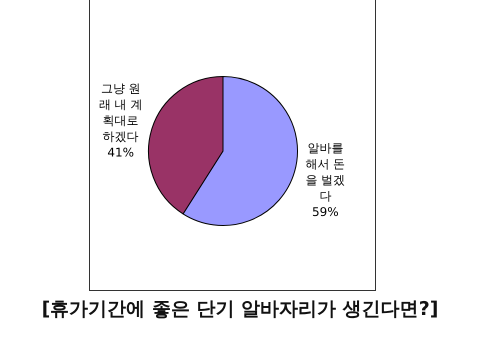  I want to click on data-label: 41%, so click(120, 152).